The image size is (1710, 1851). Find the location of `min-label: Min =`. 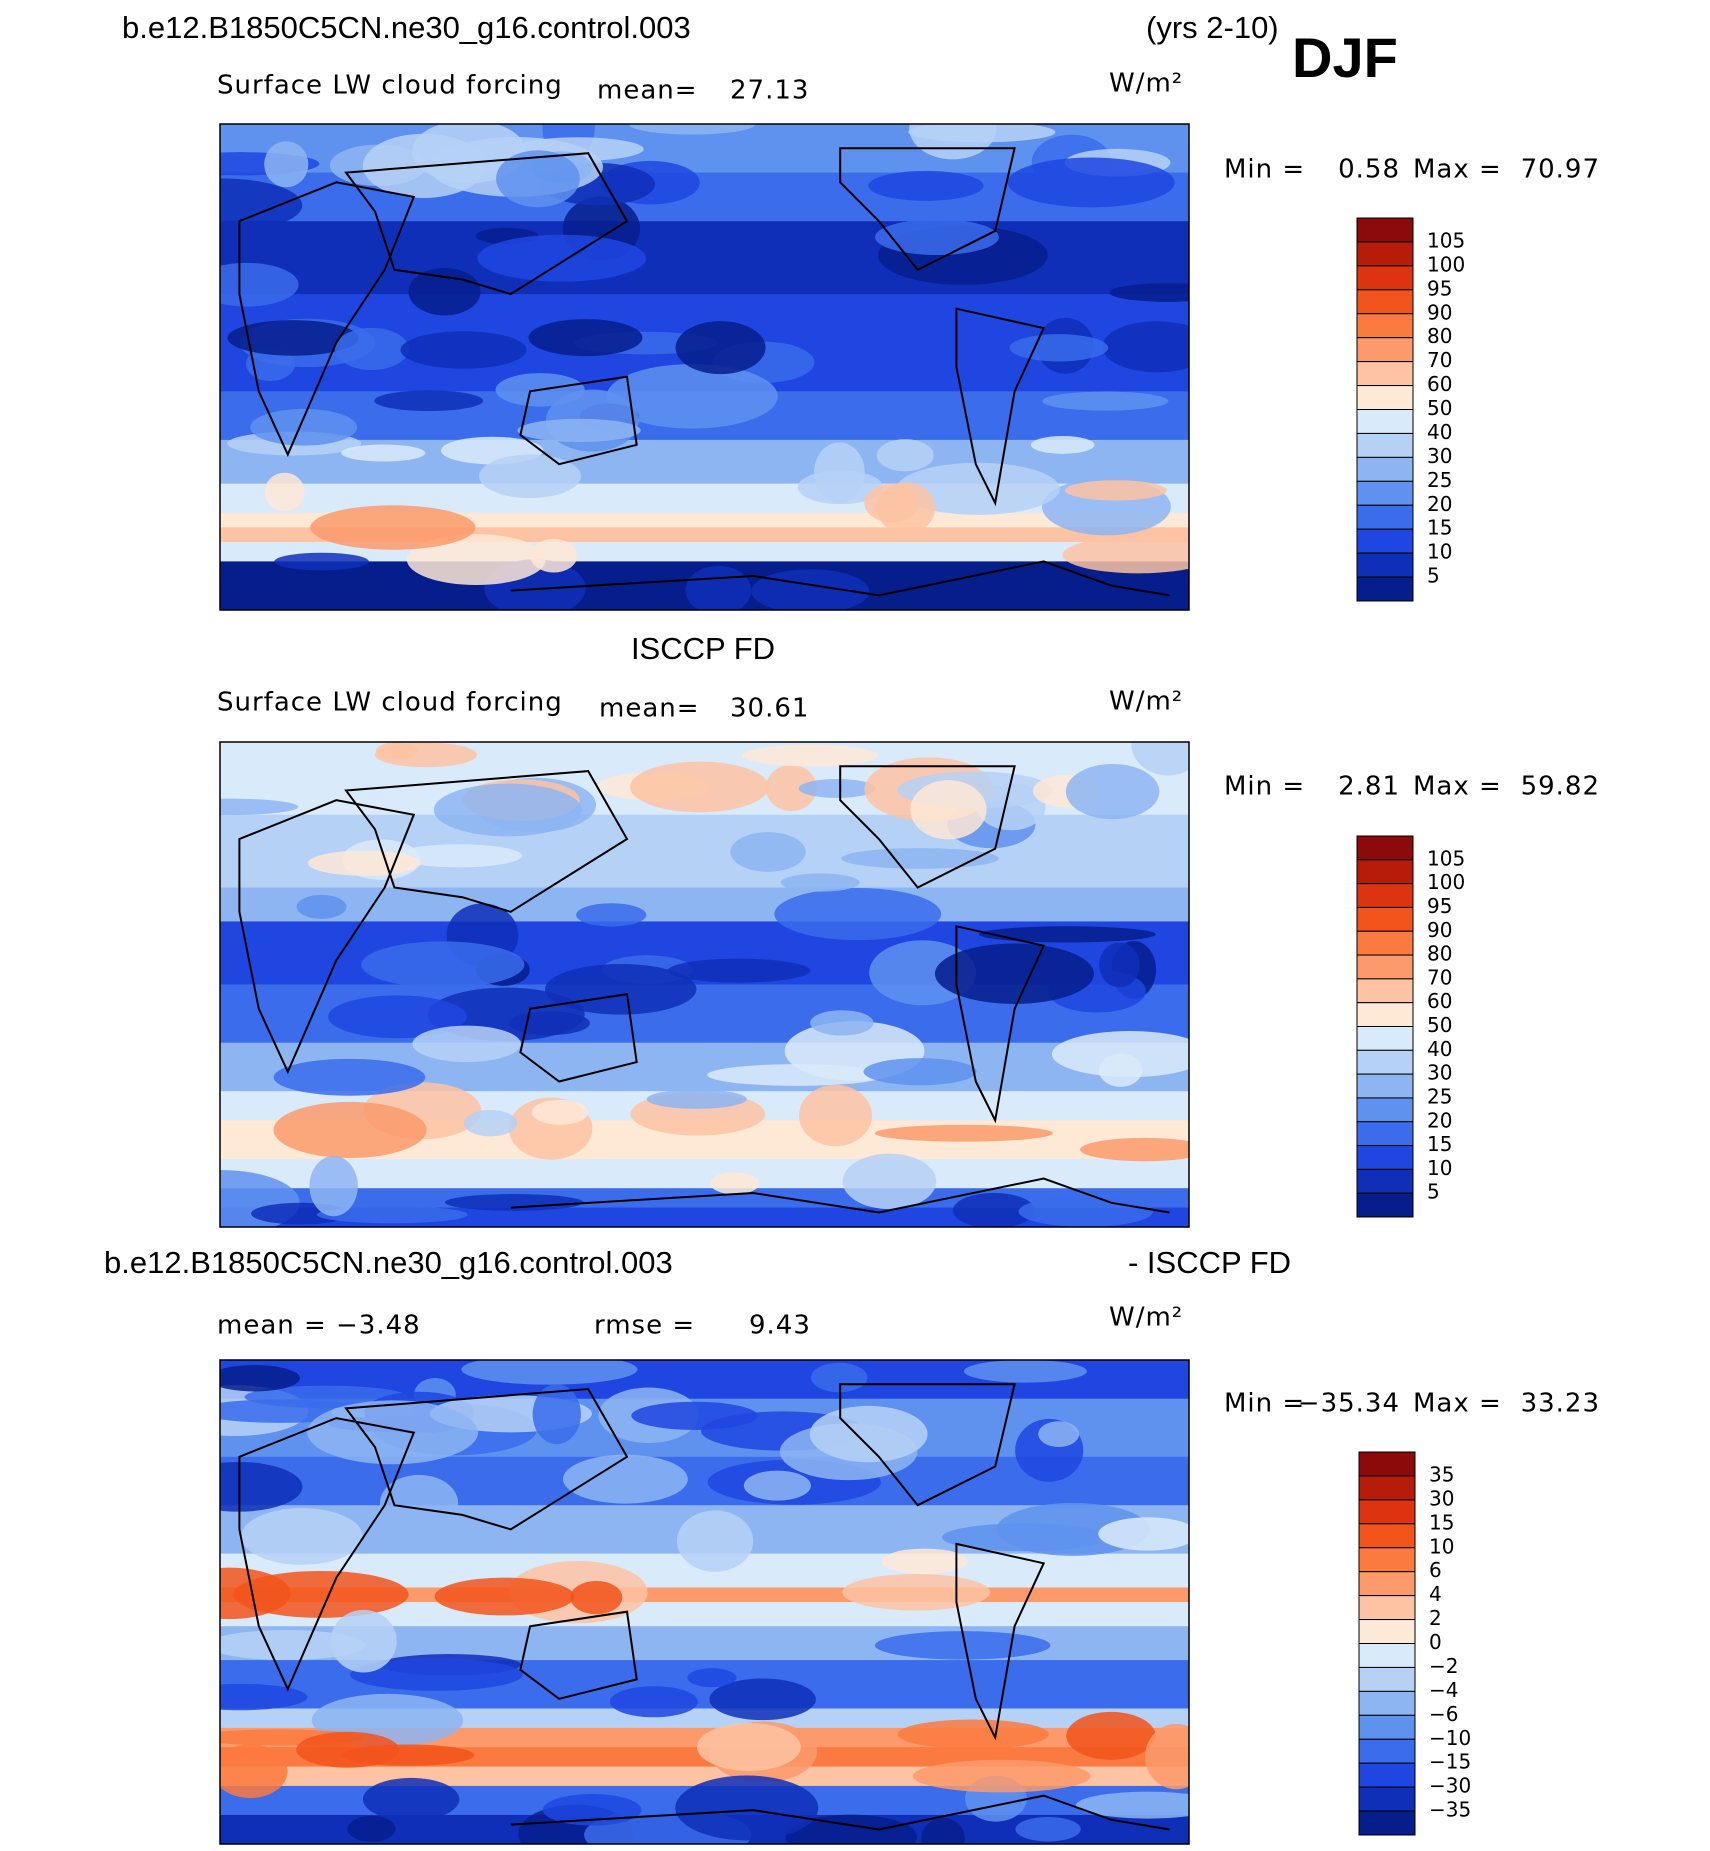

min-label: Min = is located at coordinates (1264, 1404).